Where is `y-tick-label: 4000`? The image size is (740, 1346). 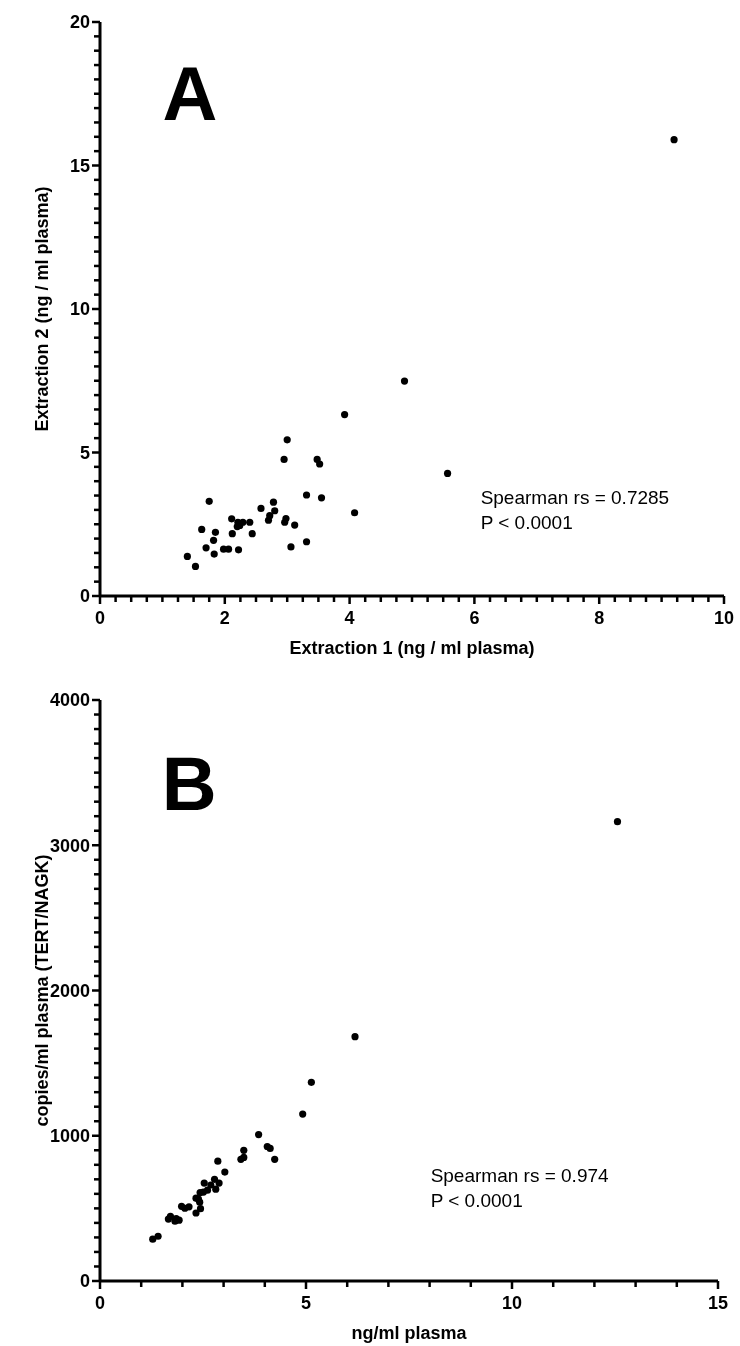 y-tick-label: 4000 is located at coordinates (69, 700).